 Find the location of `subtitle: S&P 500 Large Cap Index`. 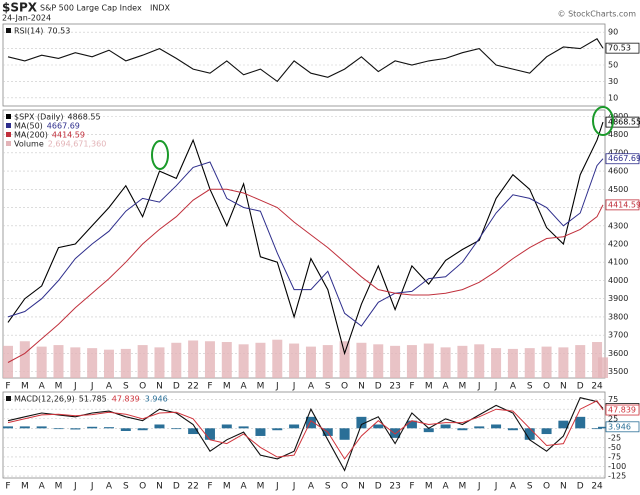

subtitle: S&P 500 Large Cap Index is located at coordinates (91, 8).